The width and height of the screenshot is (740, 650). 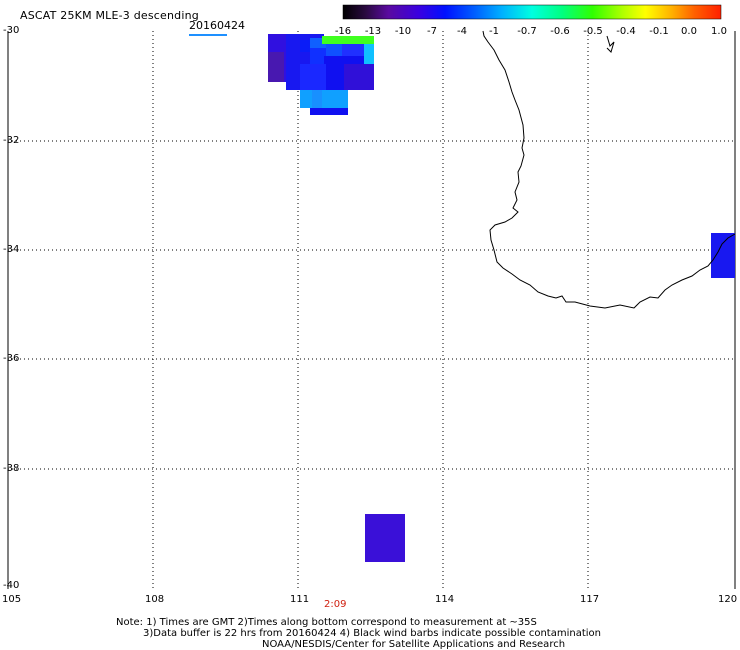 I want to click on colorbar-label: 0.0, so click(x=689, y=31).